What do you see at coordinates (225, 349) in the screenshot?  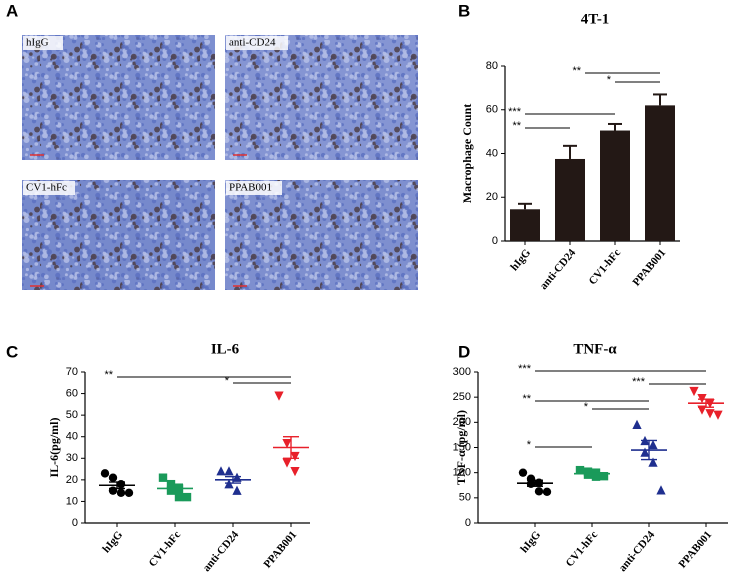 I see `chart-title: IL-6` at bounding box center [225, 349].